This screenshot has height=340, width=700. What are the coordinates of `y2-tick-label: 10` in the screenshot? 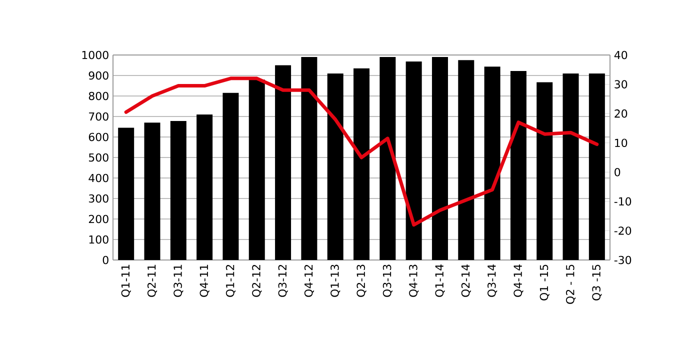 It's located at (621, 143).